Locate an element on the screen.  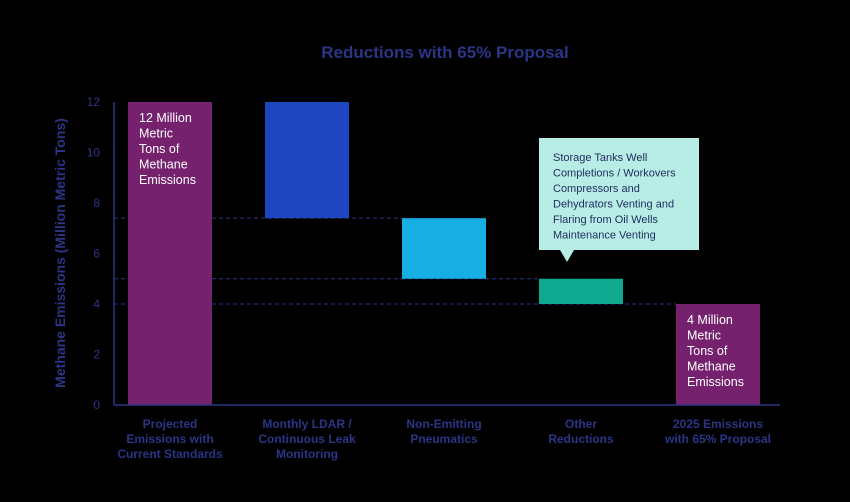
y-tick-label: 10 is located at coordinates (94, 153).